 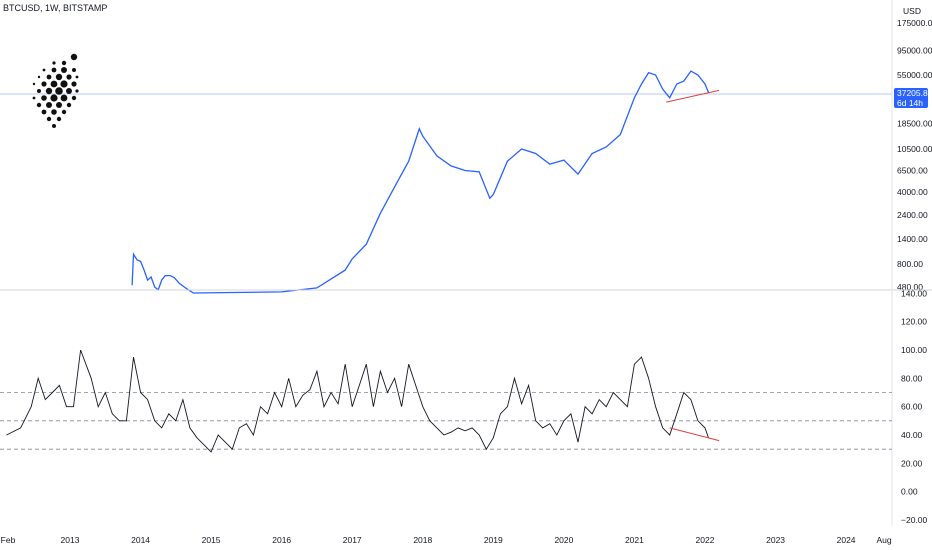 I want to click on price-tick-label: 175000.00, so click(x=914, y=23).